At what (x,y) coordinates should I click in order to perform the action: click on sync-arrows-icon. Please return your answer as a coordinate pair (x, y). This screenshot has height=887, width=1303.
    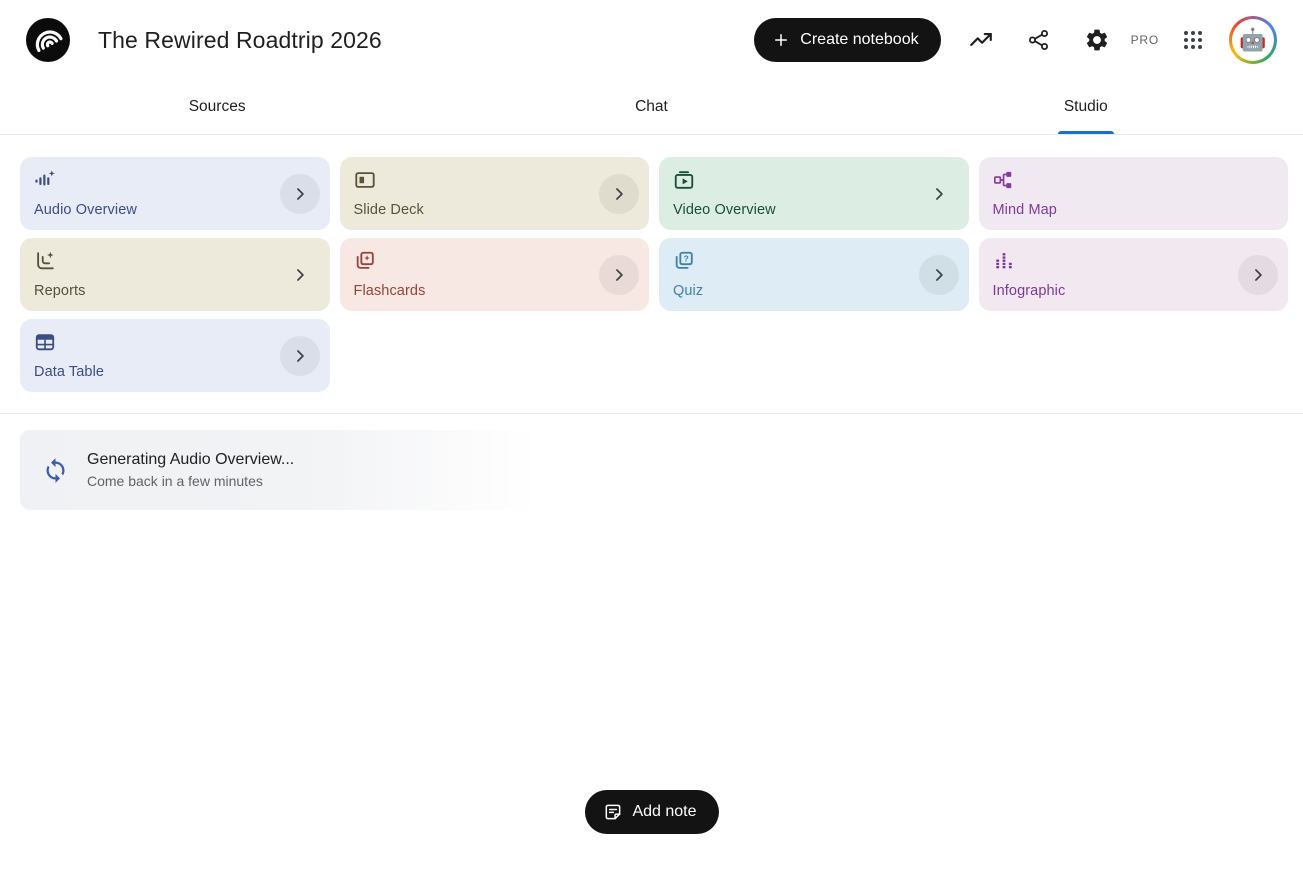
    Looking at the image, I should click on (55, 470).